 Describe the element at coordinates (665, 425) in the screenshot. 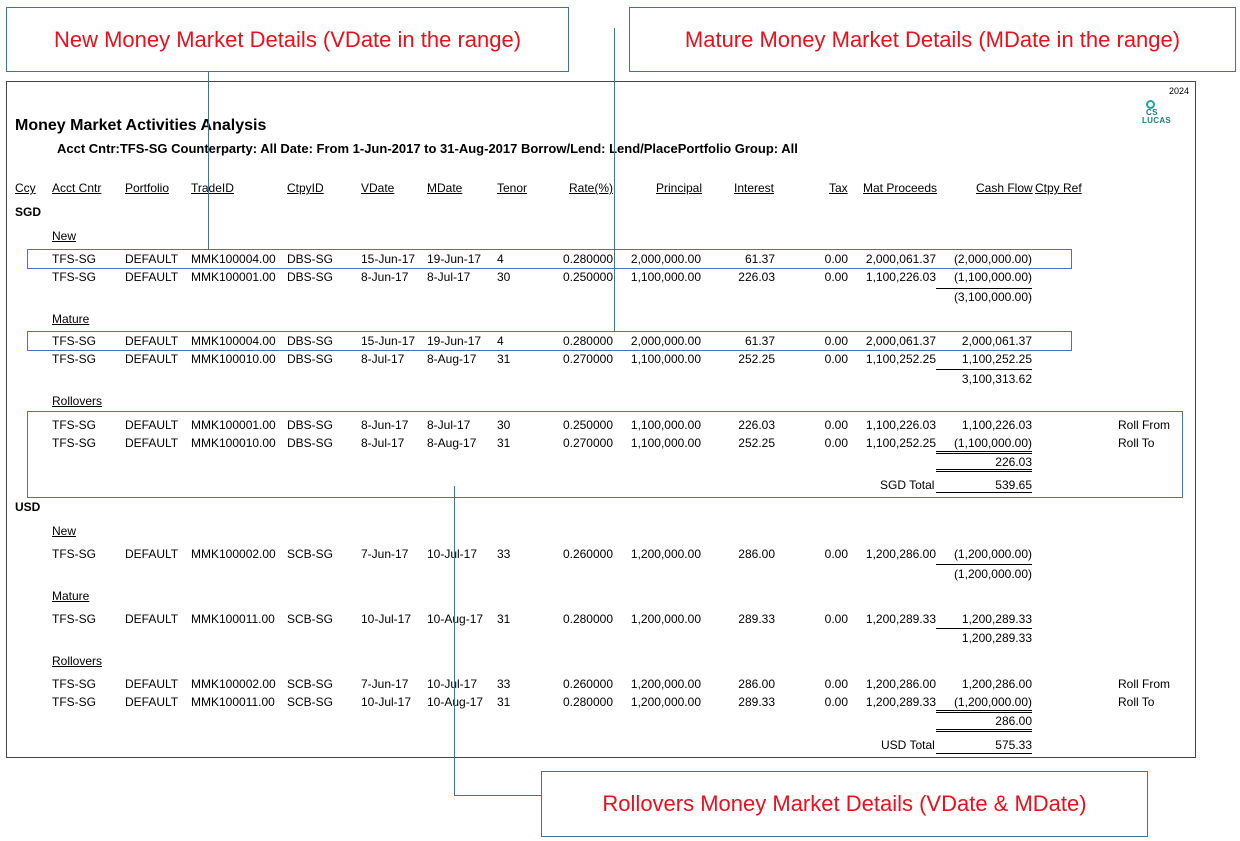

I see `cell-principal: 1,100,000.00` at that location.